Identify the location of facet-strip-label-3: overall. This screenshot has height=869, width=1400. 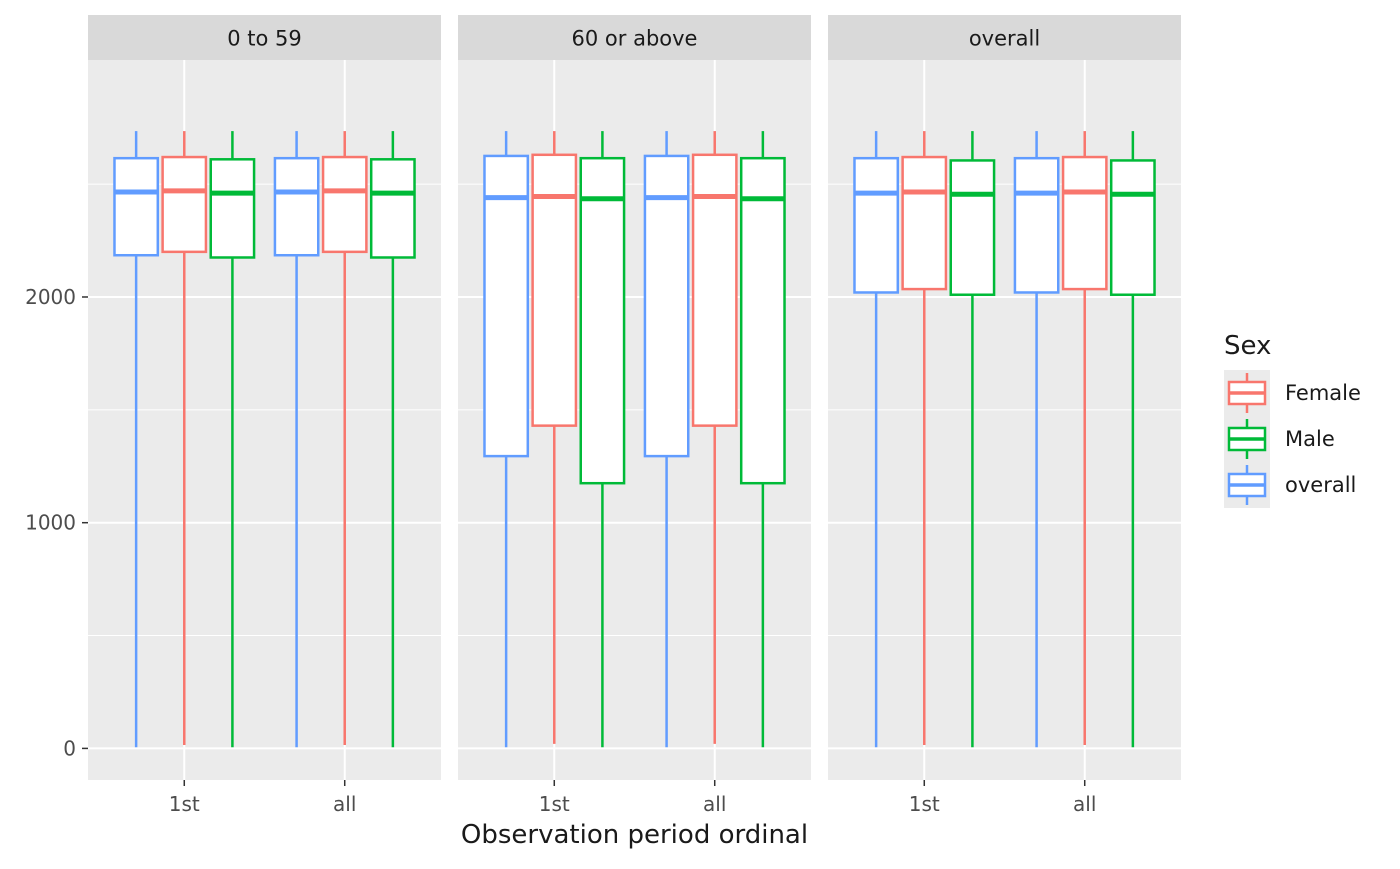
(1004, 39).